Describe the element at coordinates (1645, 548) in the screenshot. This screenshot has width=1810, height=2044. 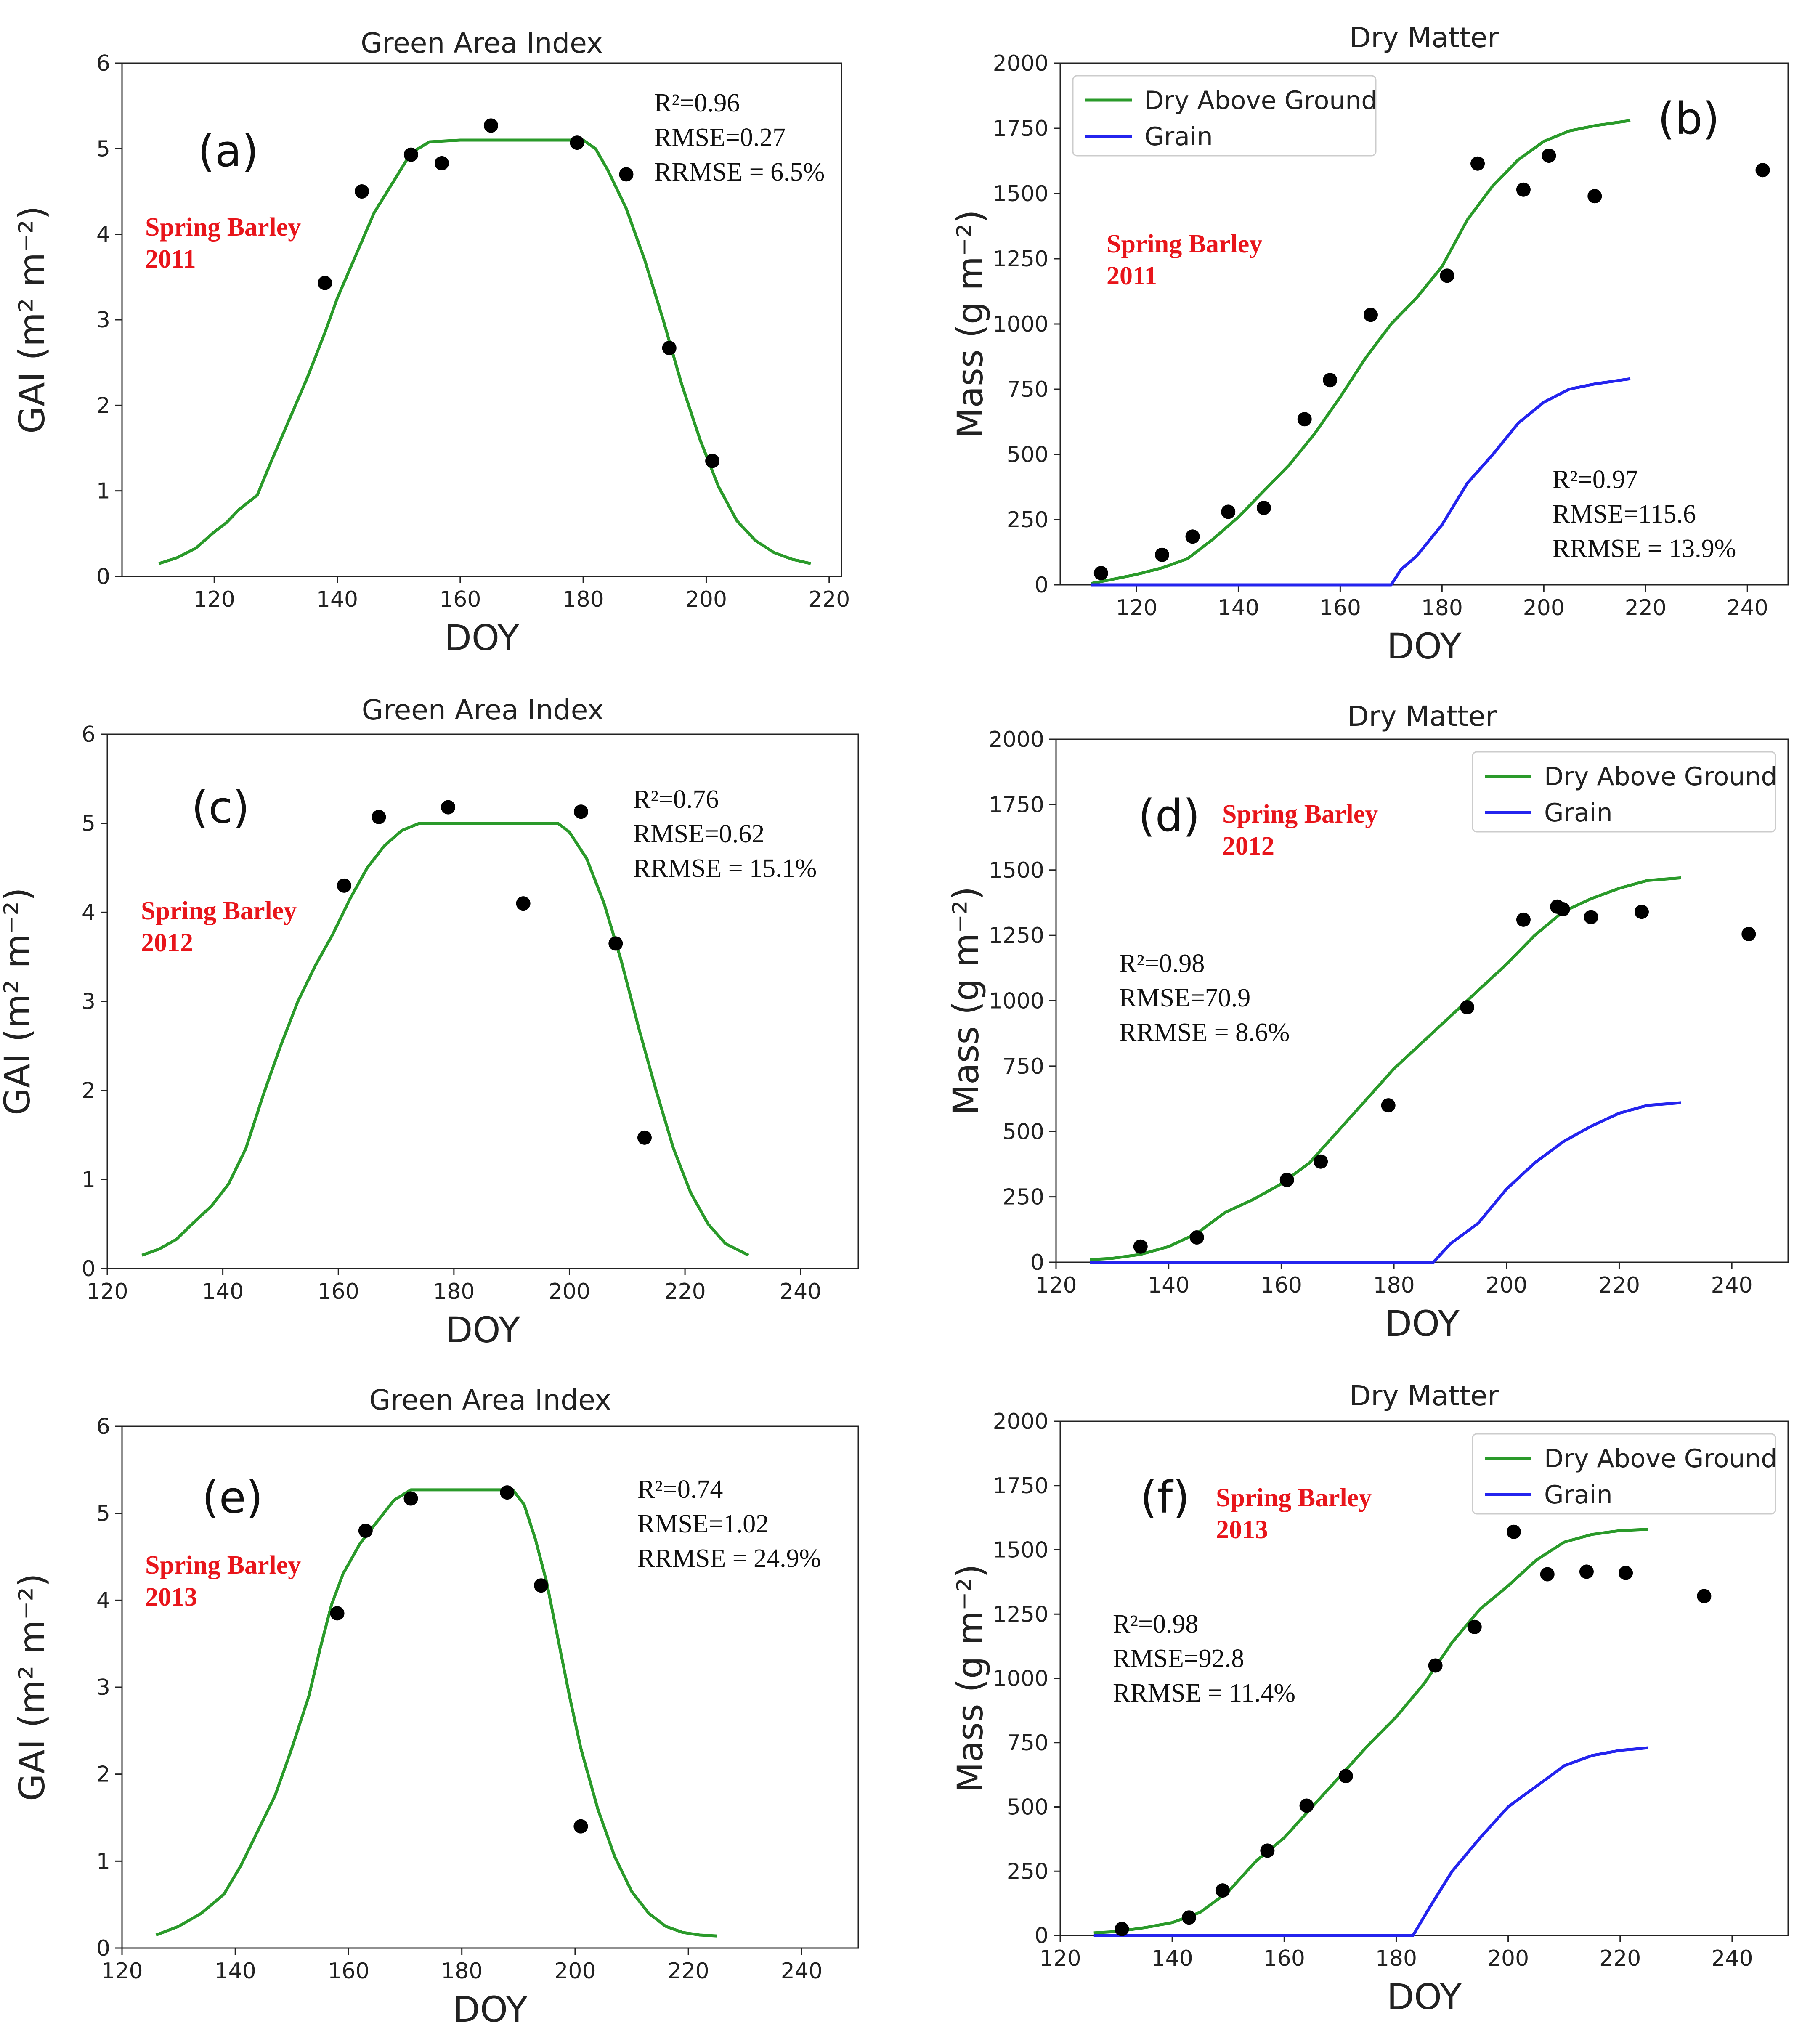
I see `stat-line: RRMSE = 13.9%` at that location.